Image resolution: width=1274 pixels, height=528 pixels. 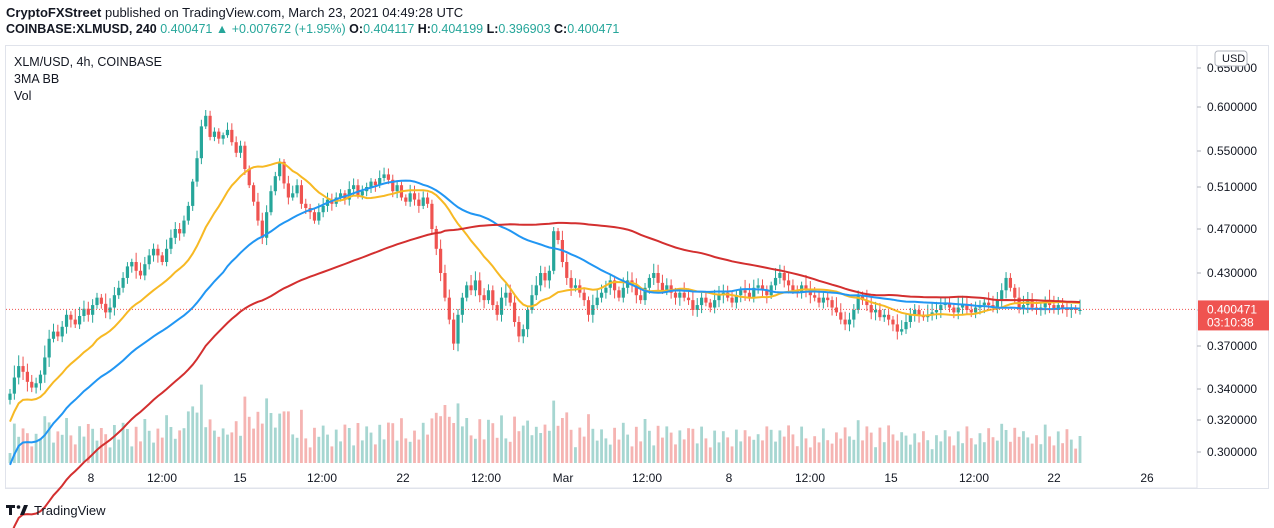 I want to click on open-value: 0.404117, so click(x=389, y=29).